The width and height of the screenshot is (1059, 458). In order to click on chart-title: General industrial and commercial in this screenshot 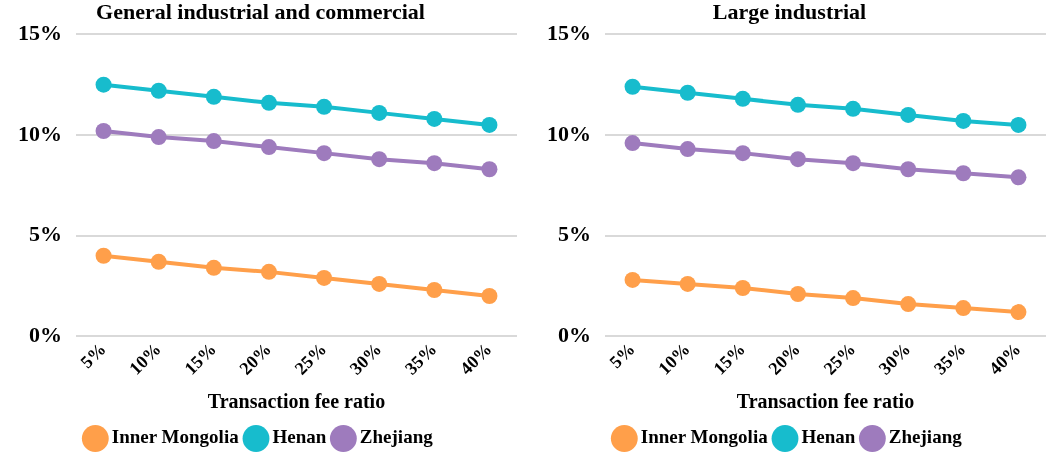, I will do `click(260, 12)`.